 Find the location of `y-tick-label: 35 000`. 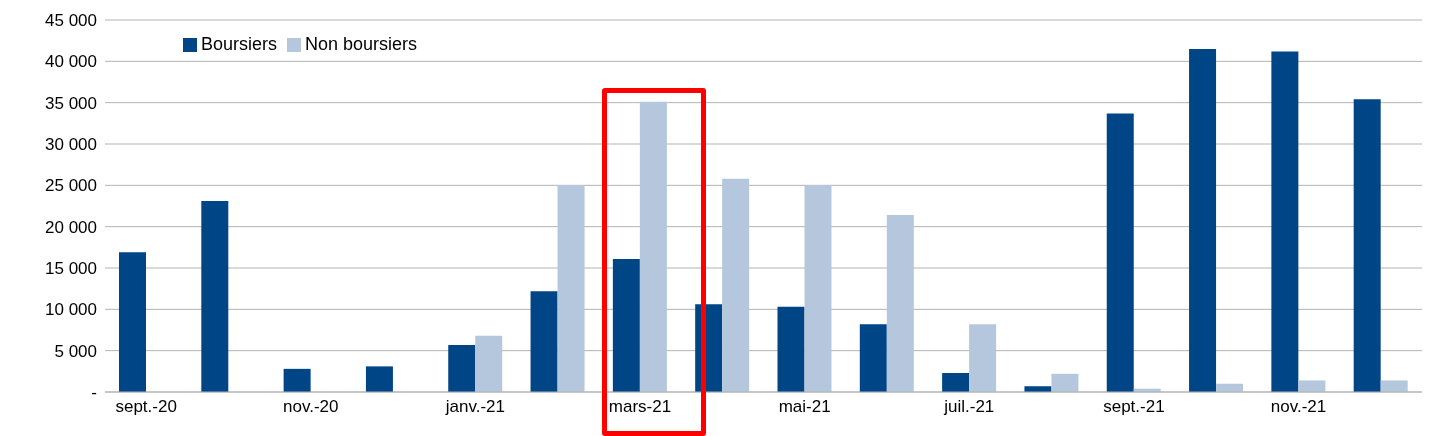

y-tick-label: 35 000 is located at coordinates (71, 103).